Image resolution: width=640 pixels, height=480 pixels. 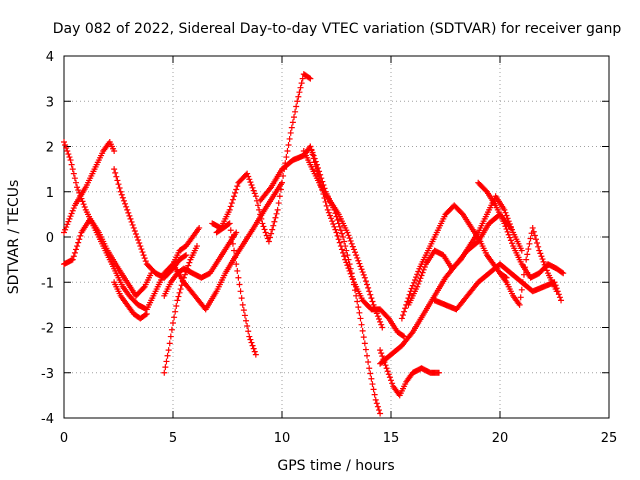 What do you see at coordinates (357, 241) in the screenshot?
I see `series-sat-m` at bounding box center [357, 241].